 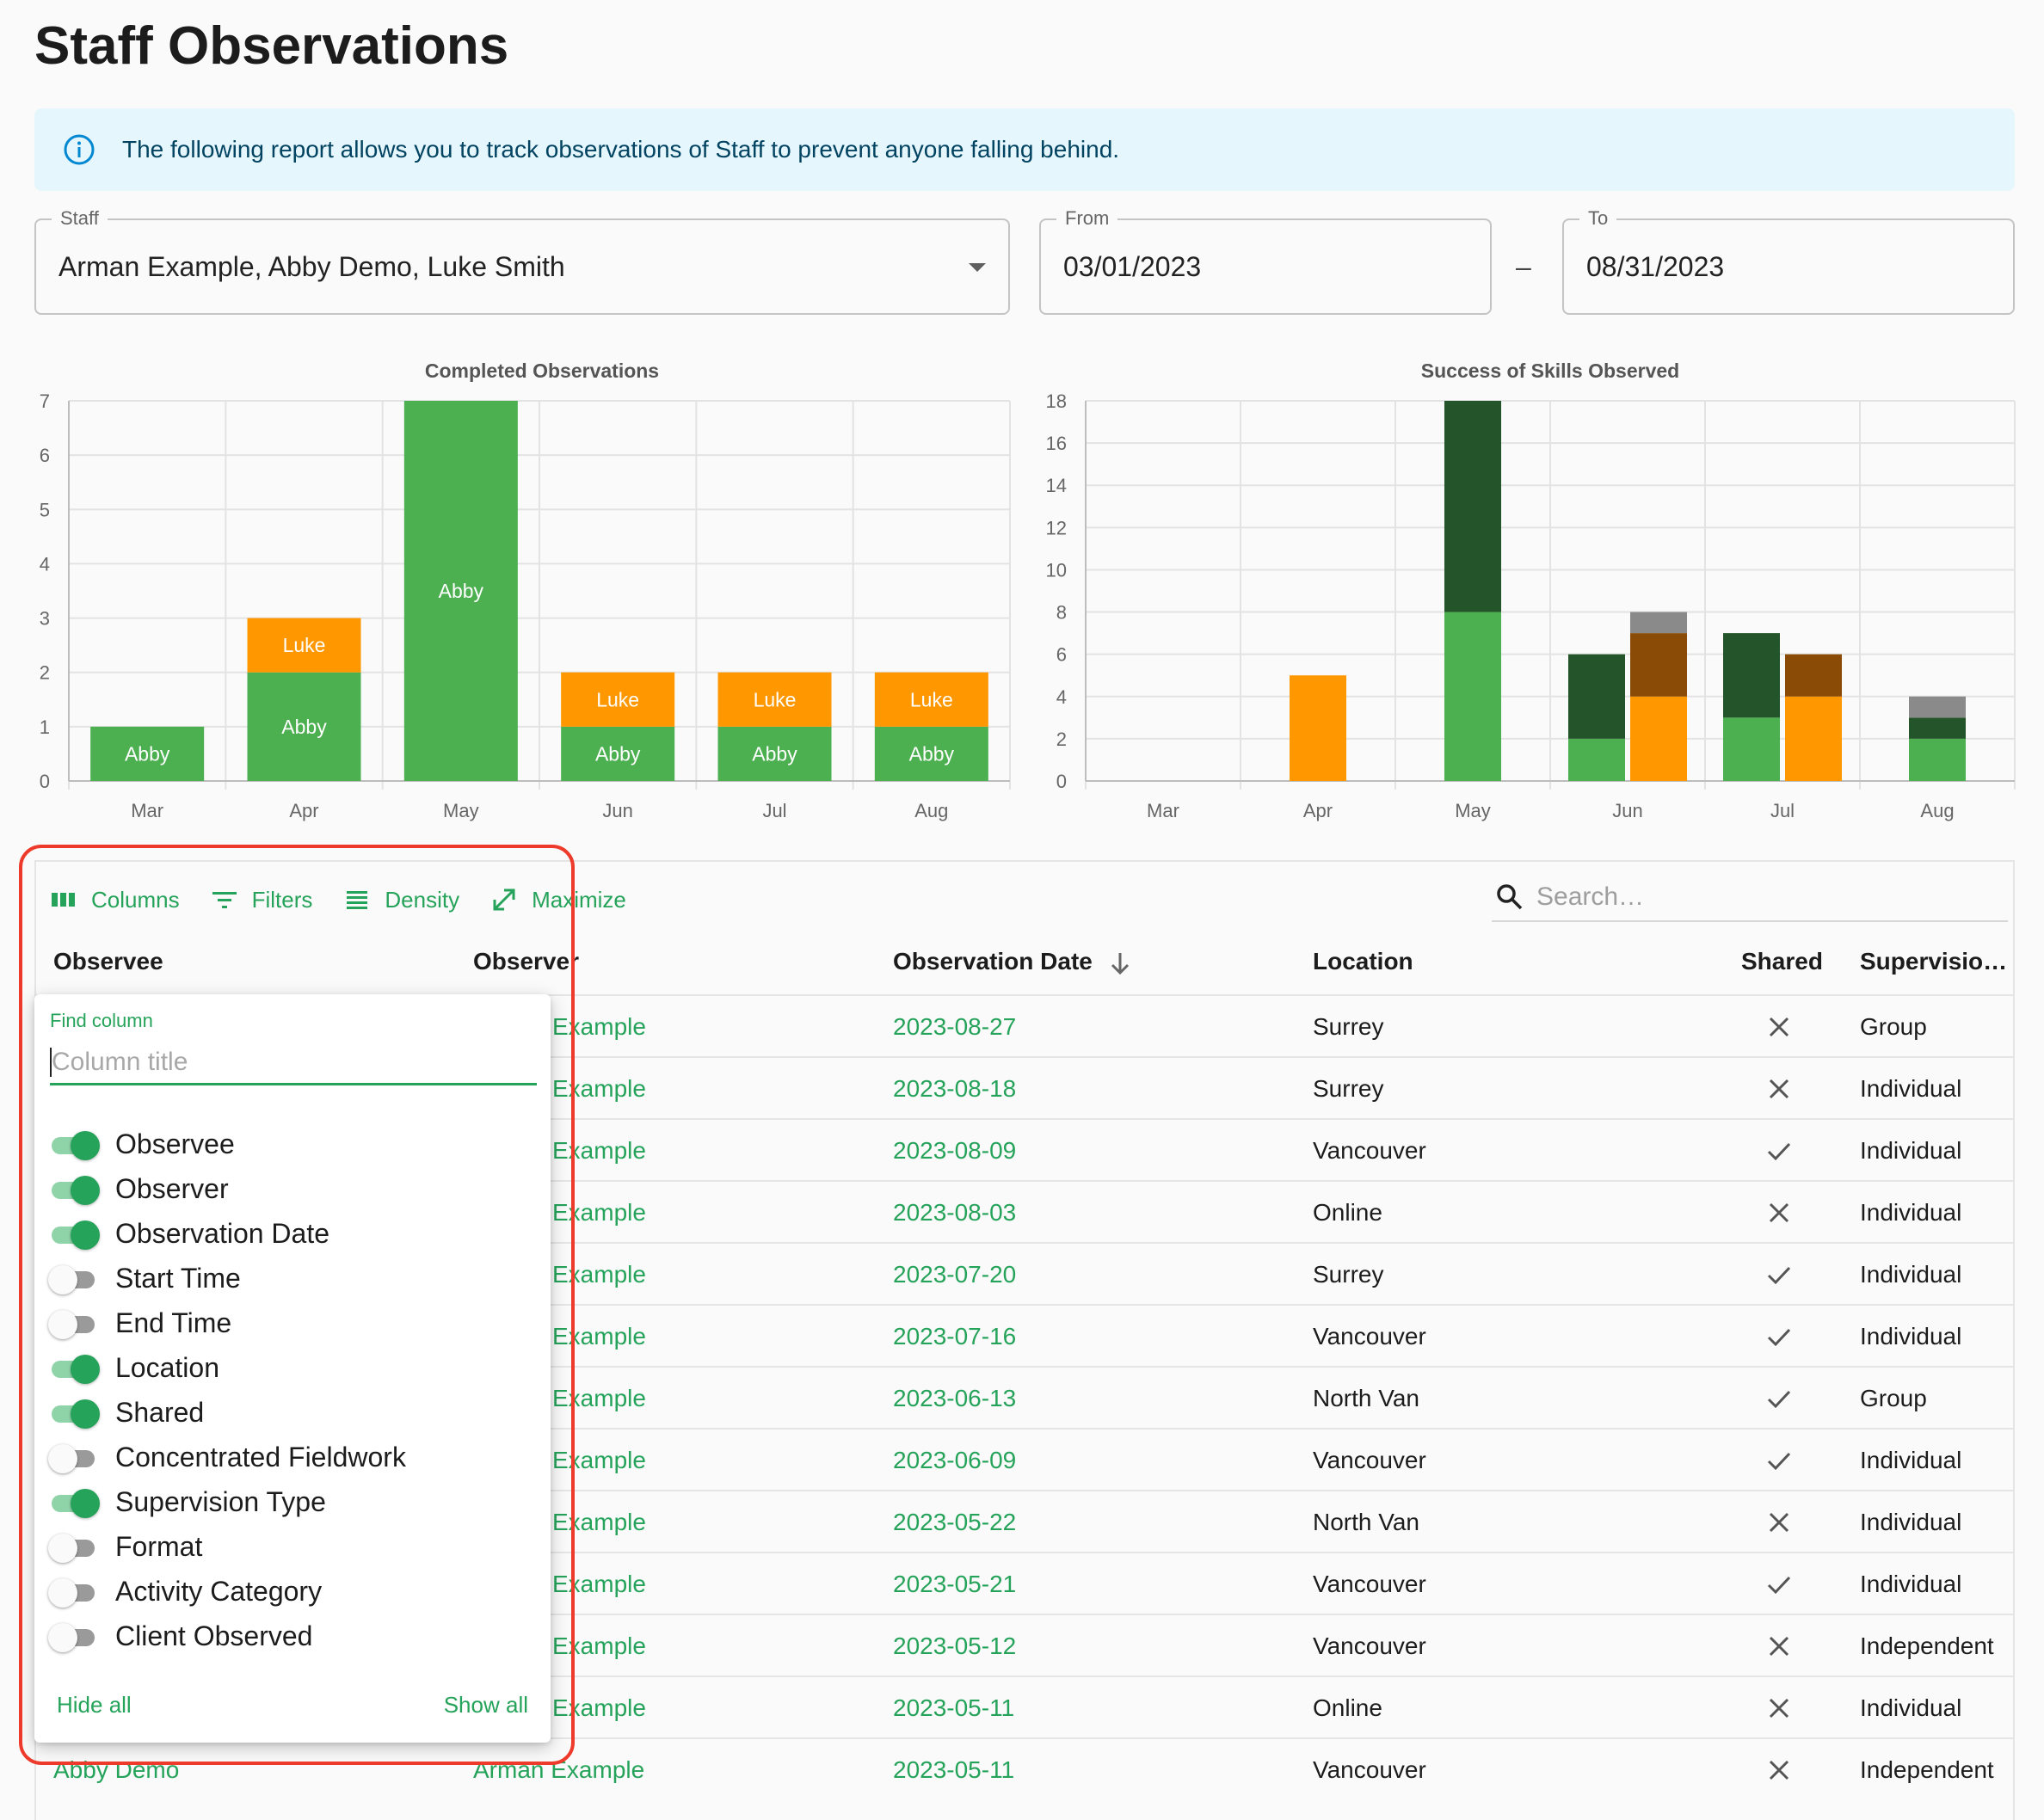 What do you see at coordinates (978, 267) in the screenshot?
I see `chevron-down-icon` at bounding box center [978, 267].